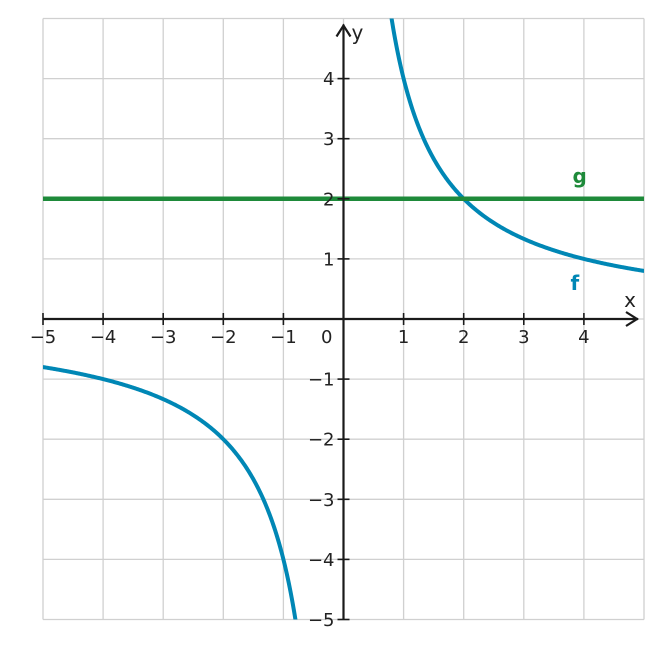 The image size is (661, 648). What do you see at coordinates (328, 139) in the screenshot?
I see `y-tick-label: 3` at bounding box center [328, 139].